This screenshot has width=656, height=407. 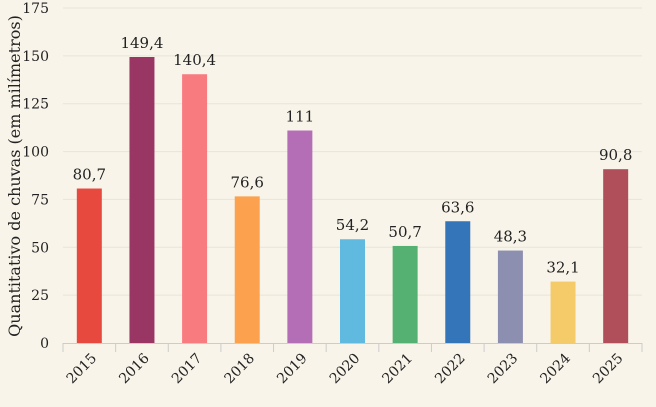 What do you see at coordinates (300, 236) in the screenshot?
I see `bar-2019` at bounding box center [300, 236].